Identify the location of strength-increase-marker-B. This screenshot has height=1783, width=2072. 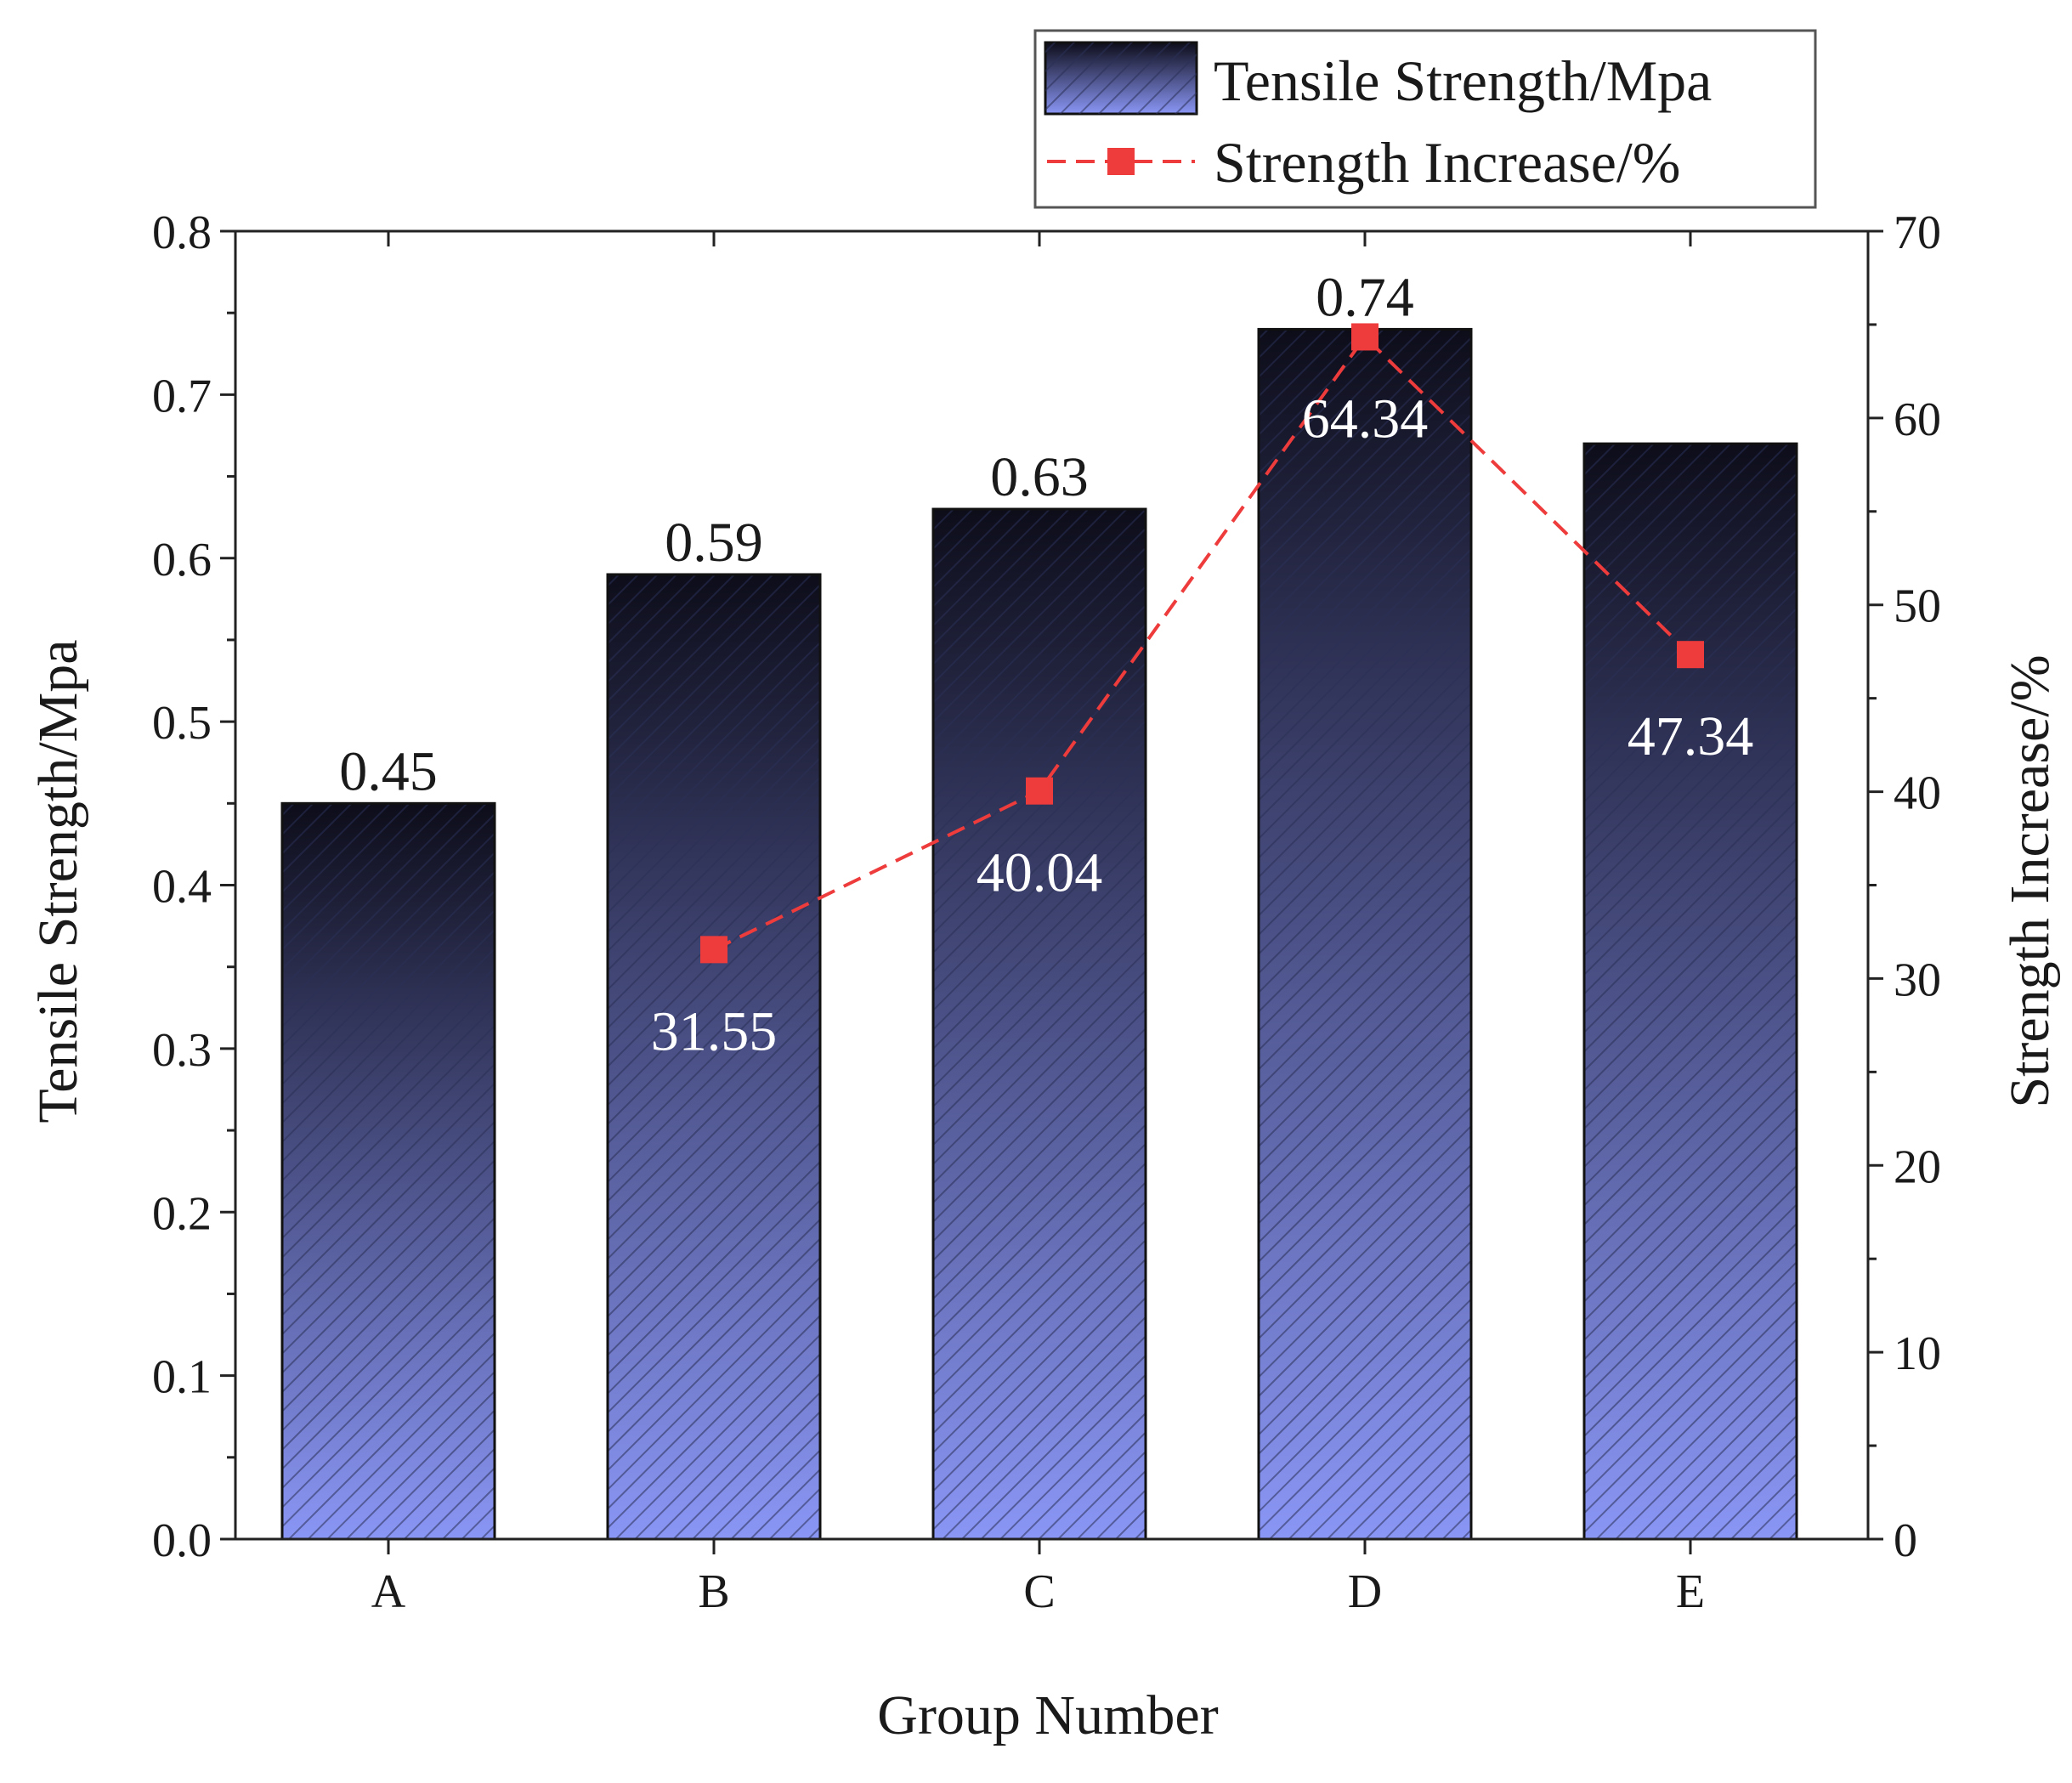
(713, 950).